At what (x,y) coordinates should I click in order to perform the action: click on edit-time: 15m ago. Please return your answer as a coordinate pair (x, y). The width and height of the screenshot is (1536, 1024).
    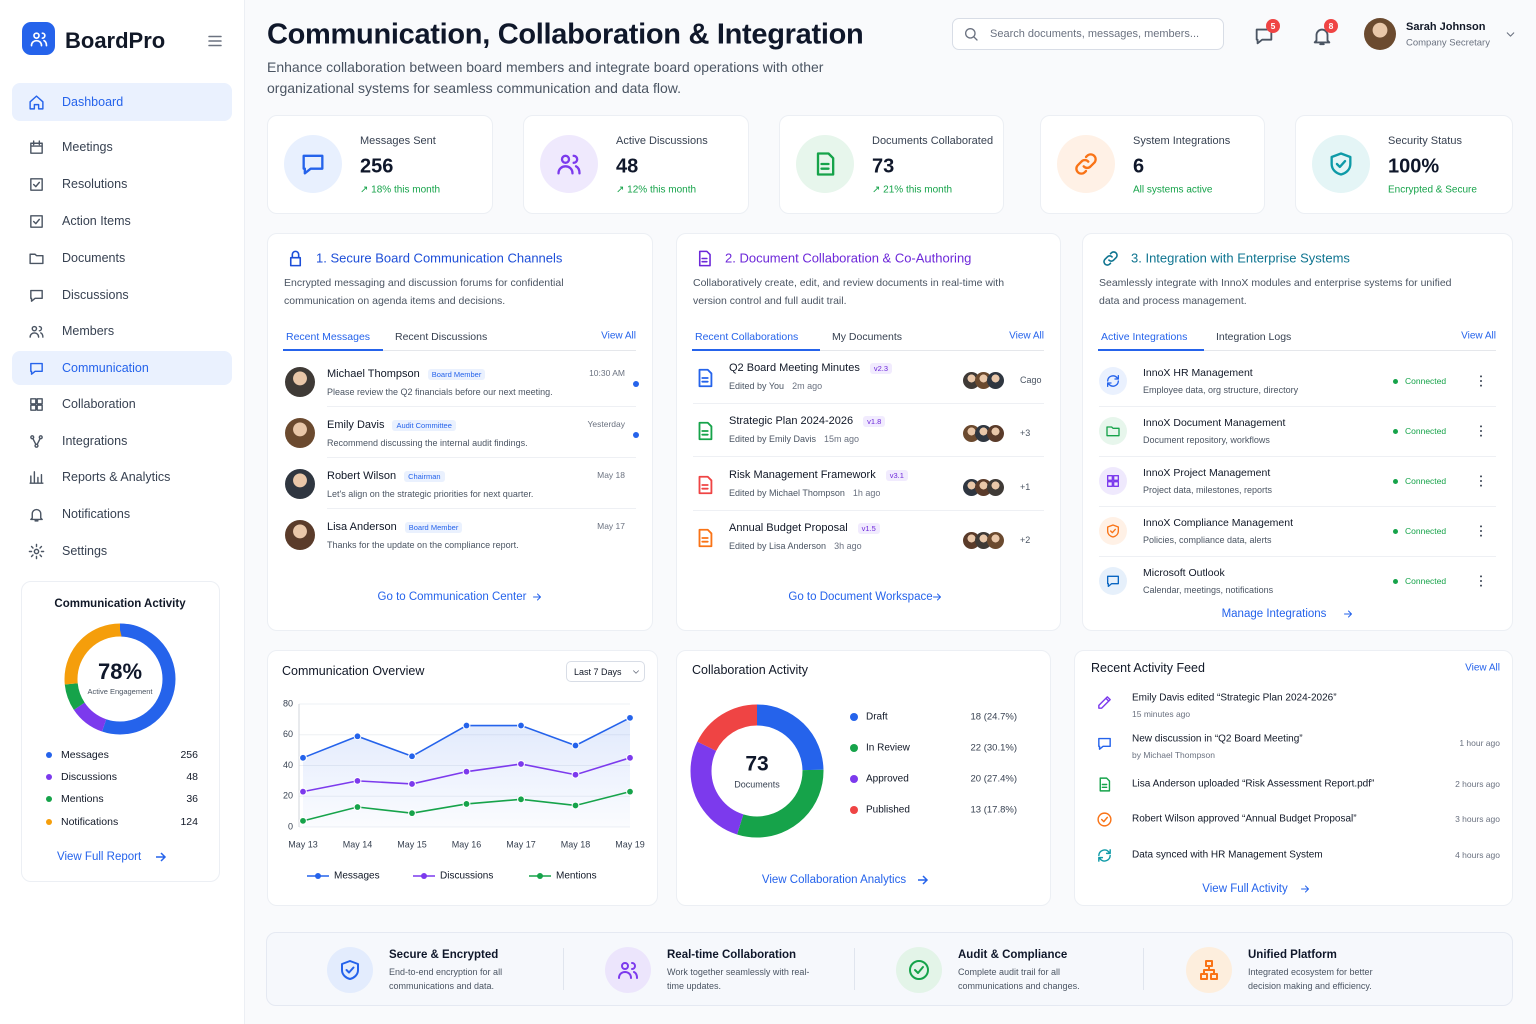
    Looking at the image, I should click on (842, 439).